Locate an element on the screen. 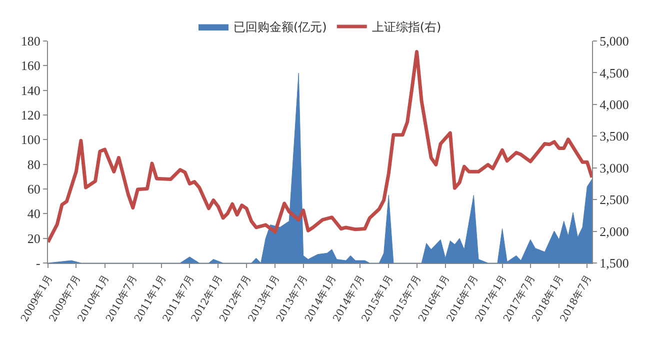 The width and height of the screenshot is (660, 345). y2-tick-label: 4,000 is located at coordinates (614, 104).